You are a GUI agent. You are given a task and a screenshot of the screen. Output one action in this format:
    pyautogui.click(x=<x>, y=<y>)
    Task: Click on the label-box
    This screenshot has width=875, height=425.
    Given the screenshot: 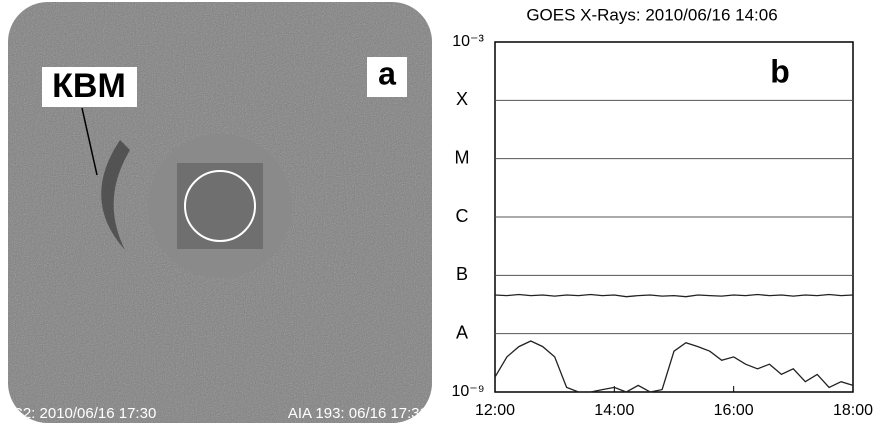 What is the action you would take?
    pyautogui.click(x=387, y=77)
    